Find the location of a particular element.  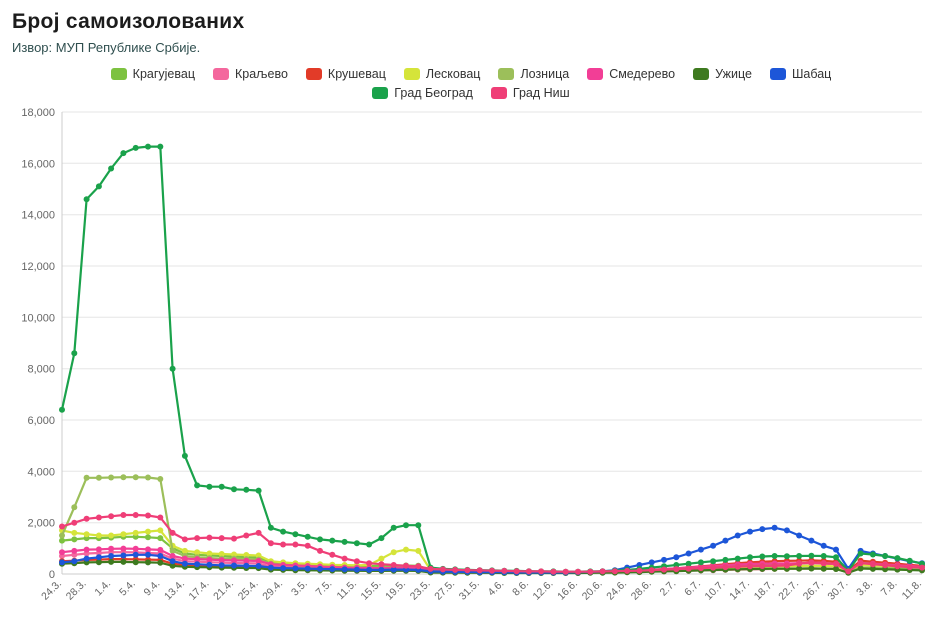

x-axis-tick-label: 28.6. is located at coordinates (641, 590).